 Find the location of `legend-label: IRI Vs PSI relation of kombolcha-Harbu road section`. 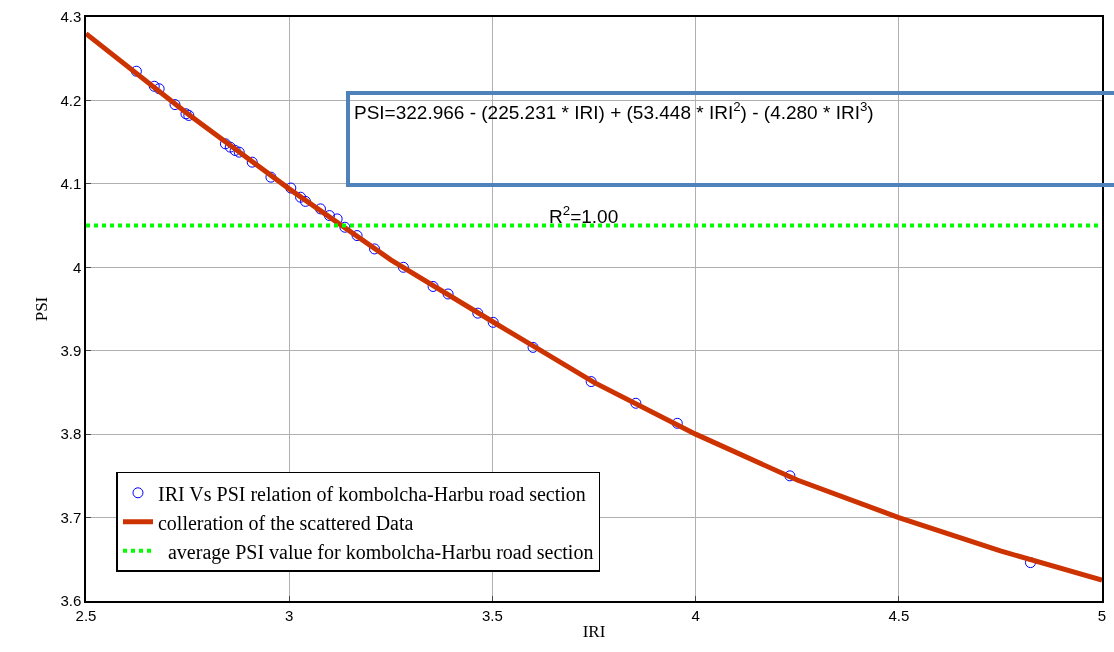

legend-label: IRI Vs PSI relation of kombolcha-Harbu road section is located at coordinates (371, 493).